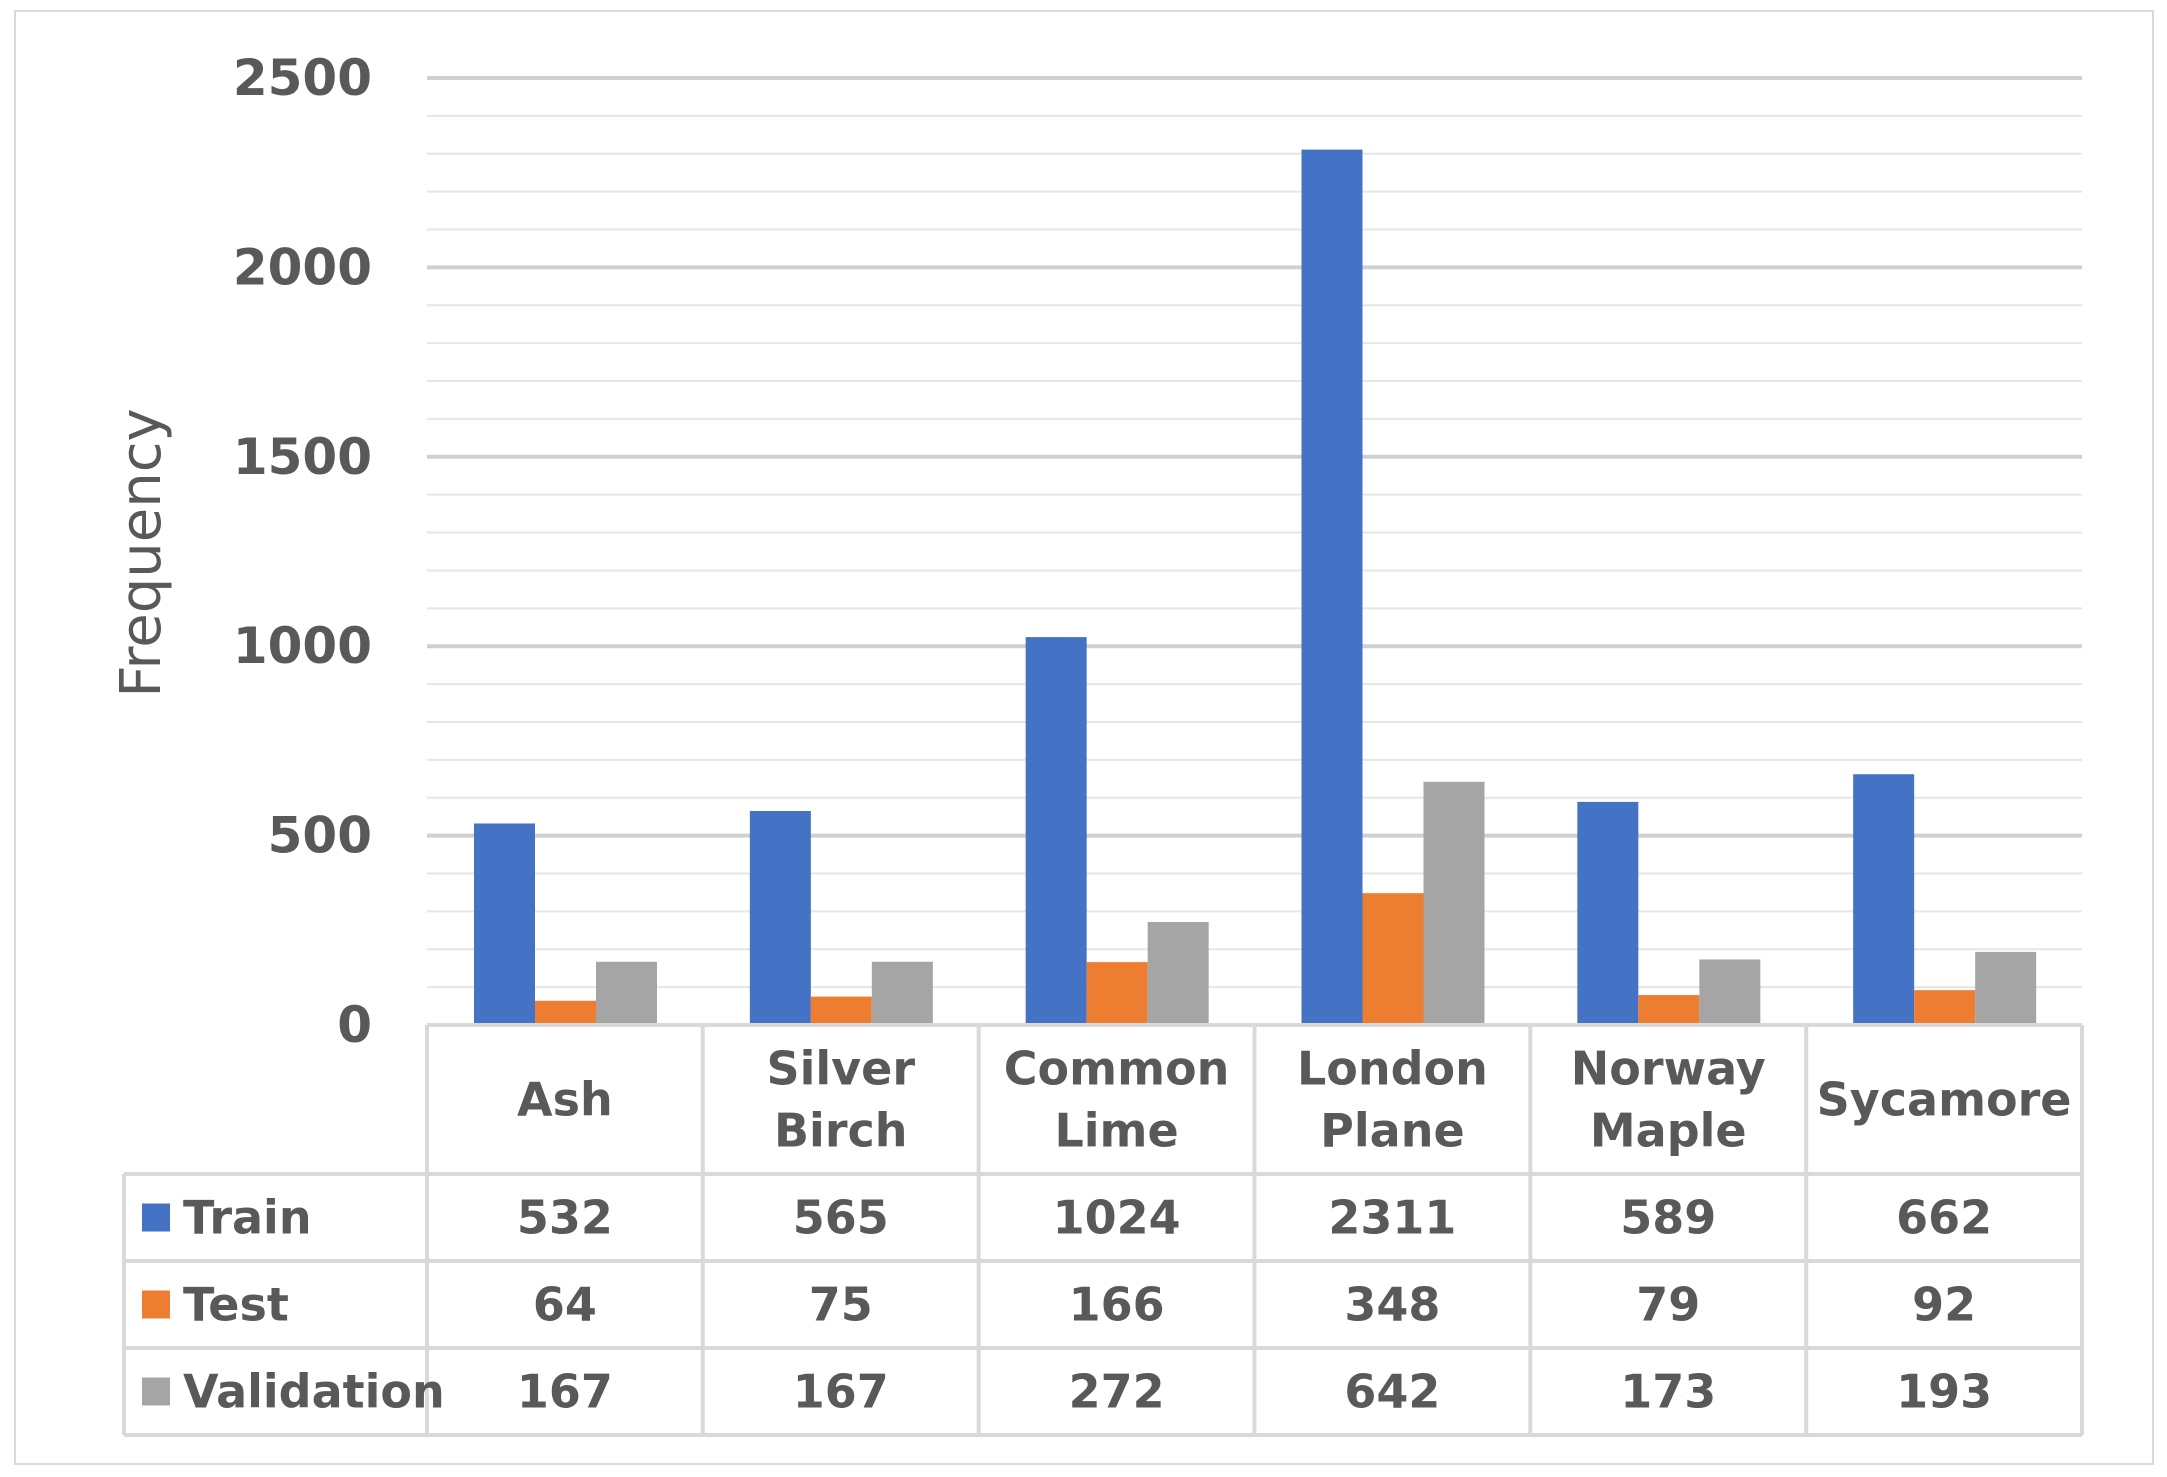  Describe the element at coordinates (565, 1218) in the screenshot. I see `data-label: 532` at that location.